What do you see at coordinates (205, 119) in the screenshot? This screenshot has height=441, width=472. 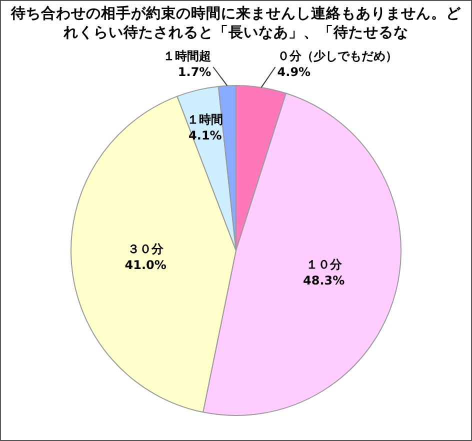 I see `slice-label: １時間` at bounding box center [205, 119].